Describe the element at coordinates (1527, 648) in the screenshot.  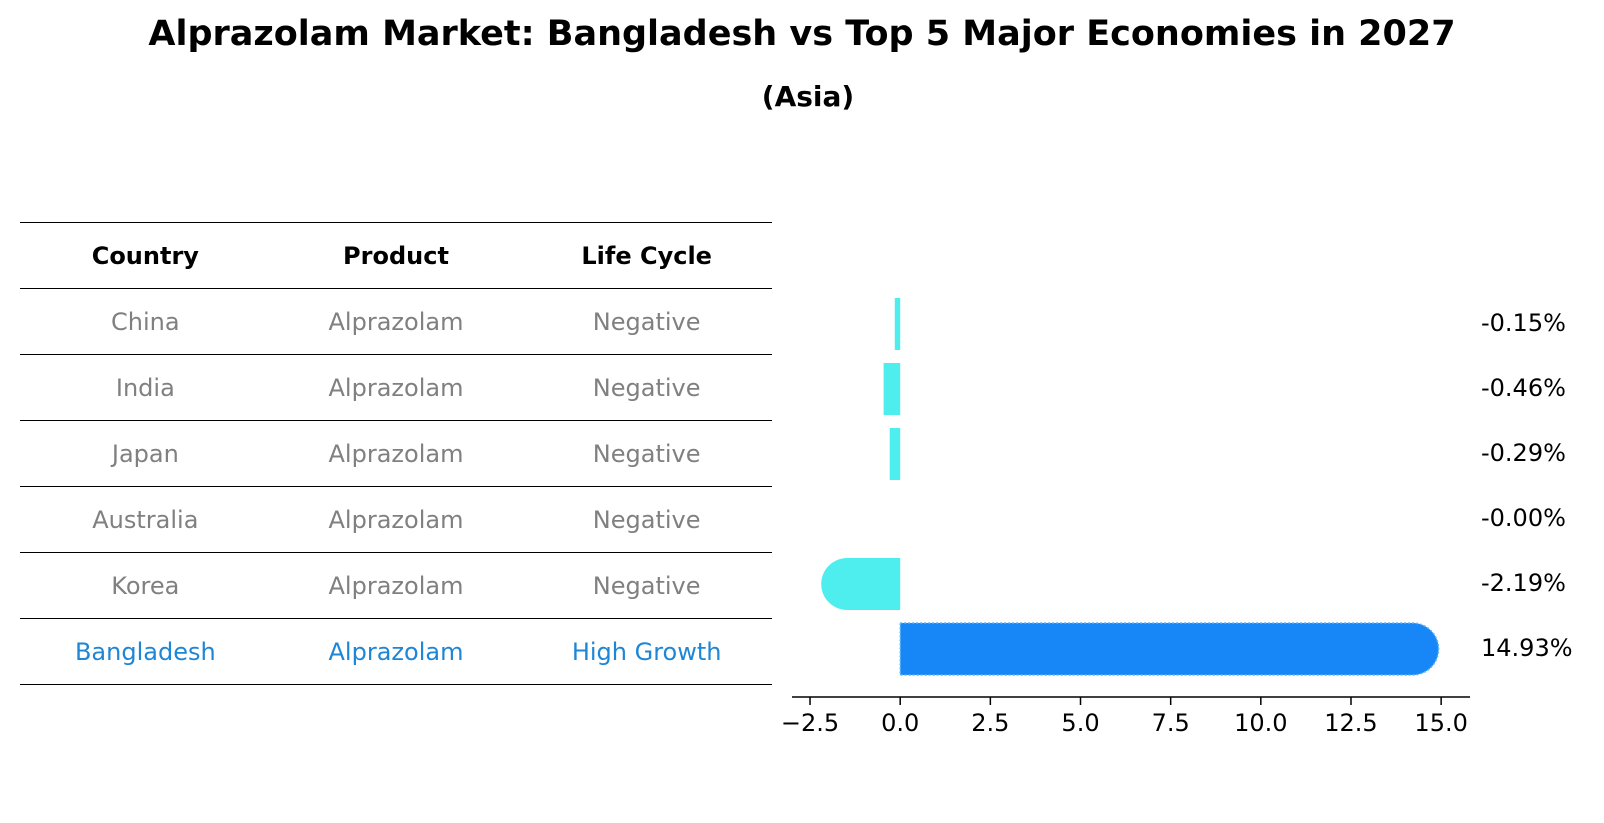
I see `value-label-bangladesh: 14.93%` at that location.